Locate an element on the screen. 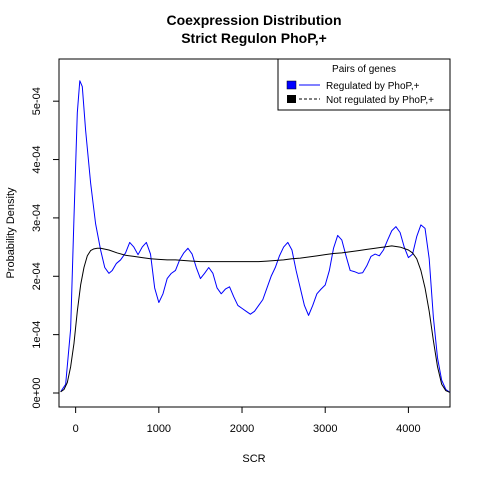 Image resolution: width=480 pixels, height=480 pixels. x-tick-label: 1000 is located at coordinates (159, 429).